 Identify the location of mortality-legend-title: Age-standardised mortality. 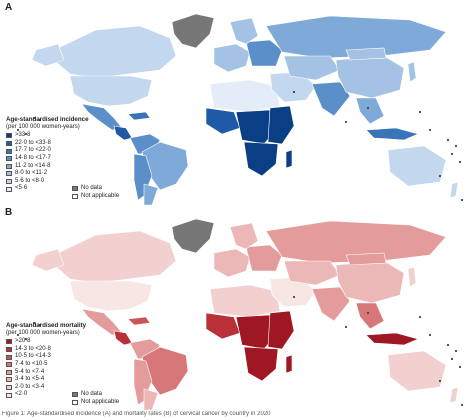
(46, 325).